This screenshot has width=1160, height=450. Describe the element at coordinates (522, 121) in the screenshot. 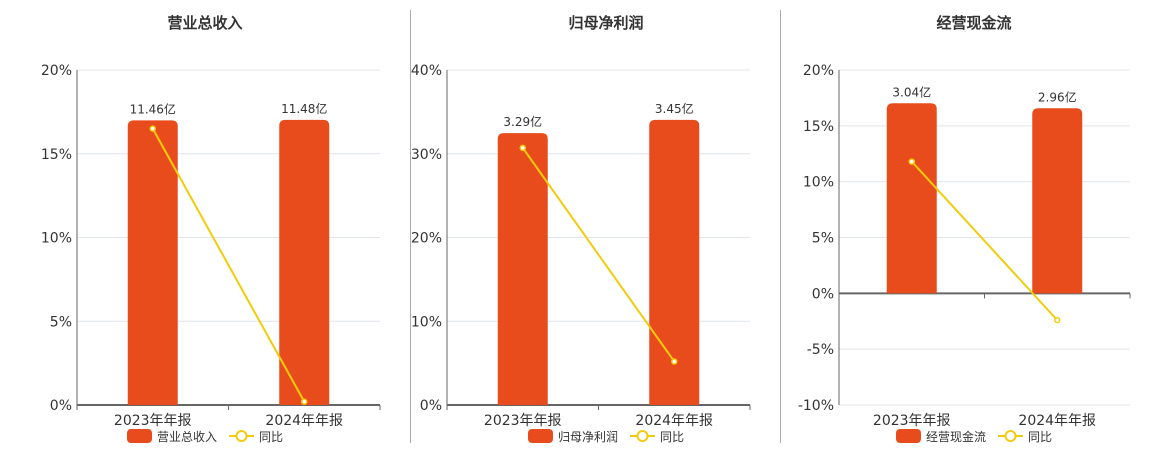

I see `bar-value-label: 3.29亿` at that location.